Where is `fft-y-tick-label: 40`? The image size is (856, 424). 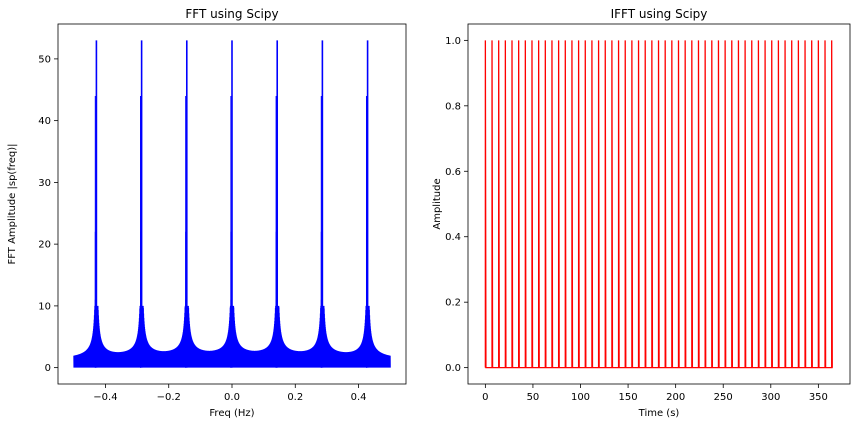 fft-y-tick-label: 40 is located at coordinates (44, 121).